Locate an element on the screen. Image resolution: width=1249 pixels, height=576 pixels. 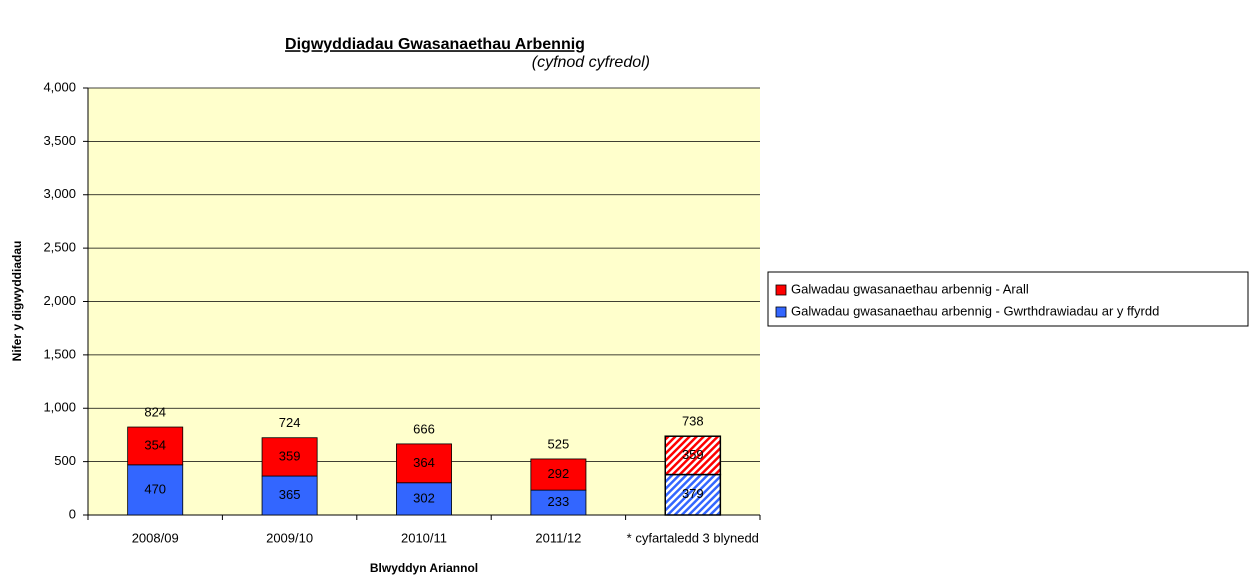
value-label: 354 is located at coordinates (155, 444).